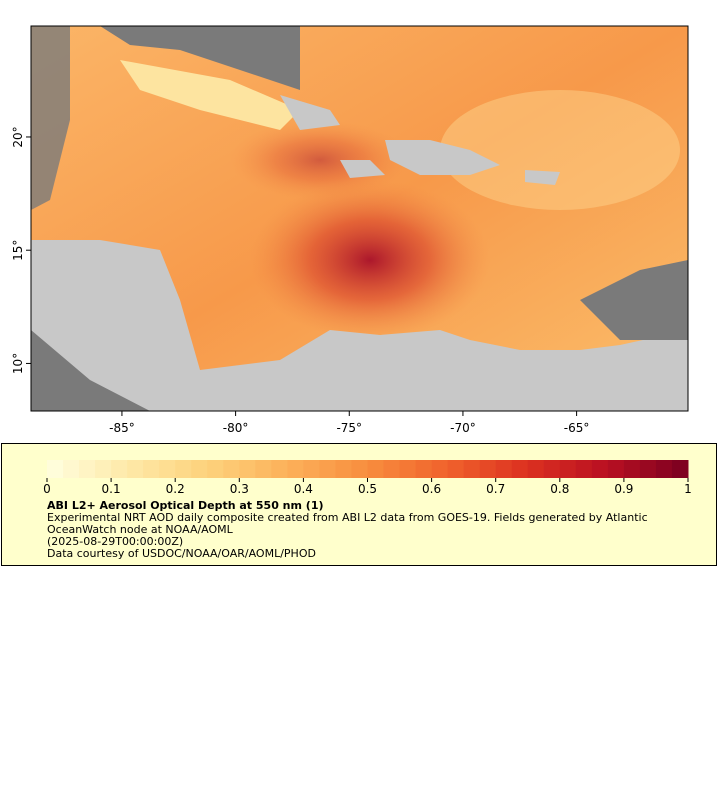 This screenshot has height=800, width=720. What do you see at coordinates (623, 489) in the screenshot?
I see `colorbar-tick-label: 0.9` at bounding box center [623, 489].